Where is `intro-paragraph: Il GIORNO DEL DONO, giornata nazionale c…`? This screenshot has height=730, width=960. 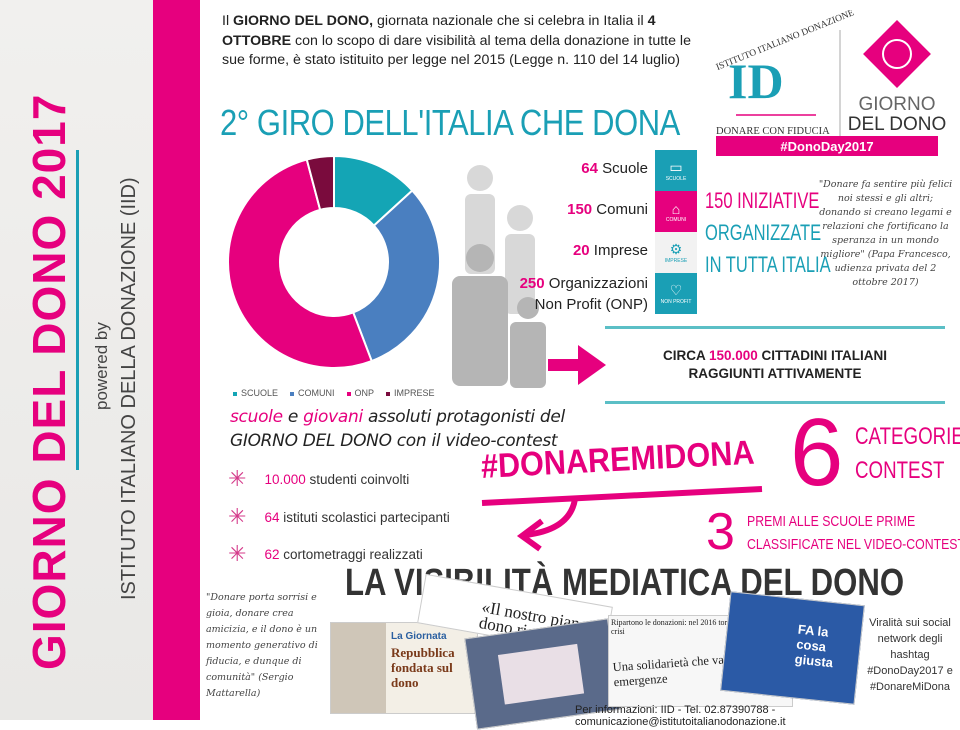 intro-paragraph: Il GIORNO DEL DONO, giornata nazionale c… is located at coordinates (456, 40).